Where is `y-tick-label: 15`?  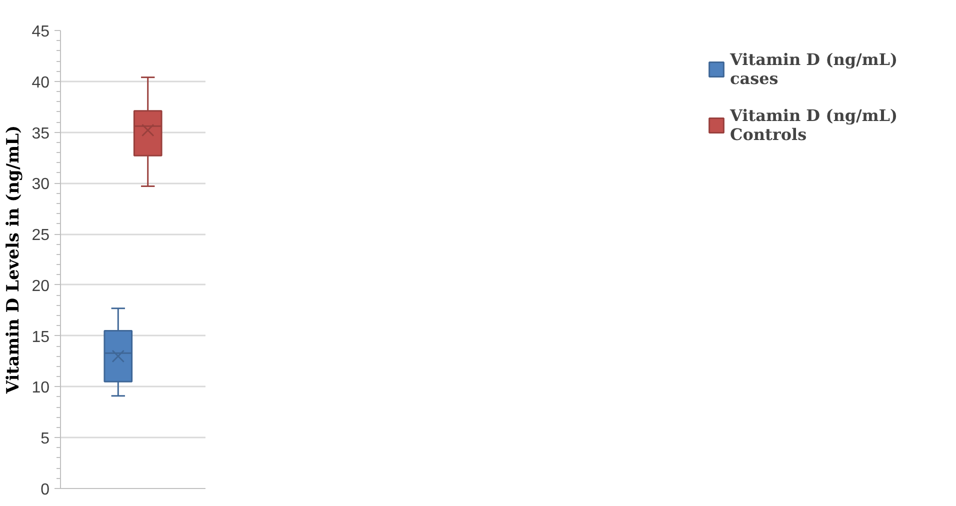 y-tick-label: 15 is located at coordinates (41, 337).